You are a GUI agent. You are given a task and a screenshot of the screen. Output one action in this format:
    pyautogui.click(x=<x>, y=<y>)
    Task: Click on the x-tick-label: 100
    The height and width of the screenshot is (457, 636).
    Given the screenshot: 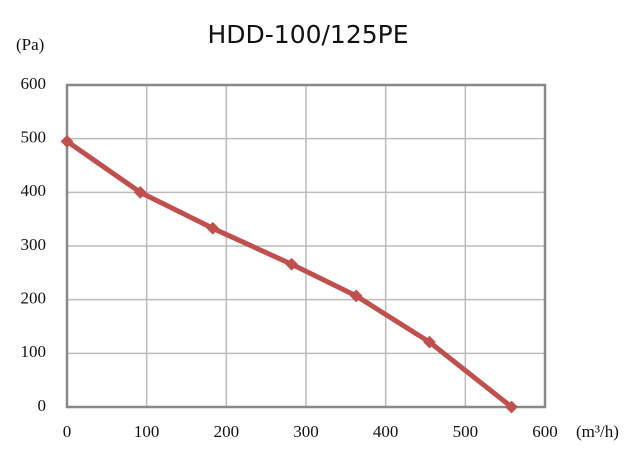 What is the action you would take?
    pyautogui.click(x=147, y=431)
    